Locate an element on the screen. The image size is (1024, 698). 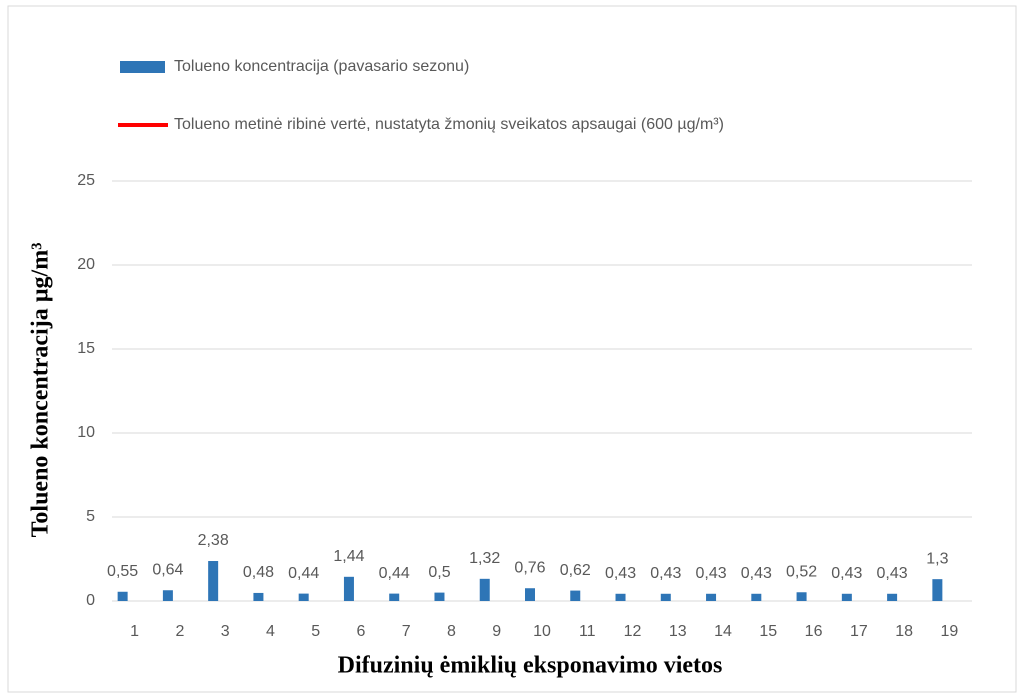
x-tick-label: 9 is located at coordinates (496, 631).